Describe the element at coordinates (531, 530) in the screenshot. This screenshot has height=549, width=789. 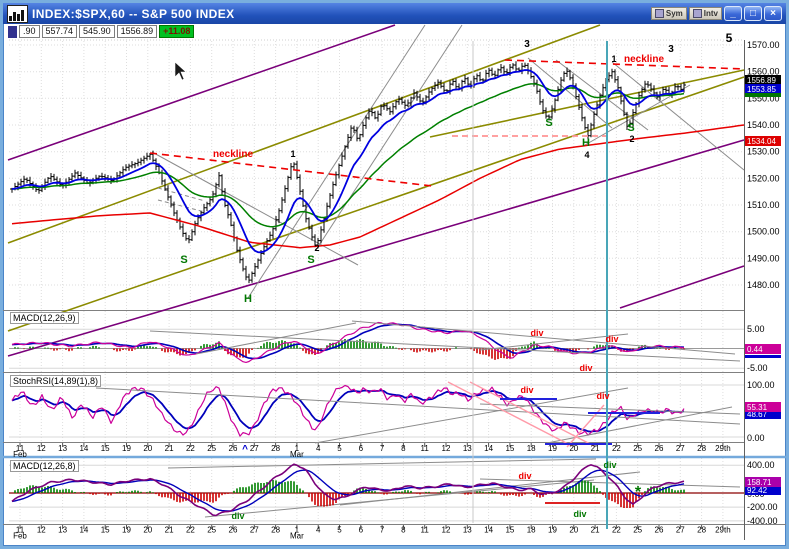
I see `svg-text: 18` at that location.